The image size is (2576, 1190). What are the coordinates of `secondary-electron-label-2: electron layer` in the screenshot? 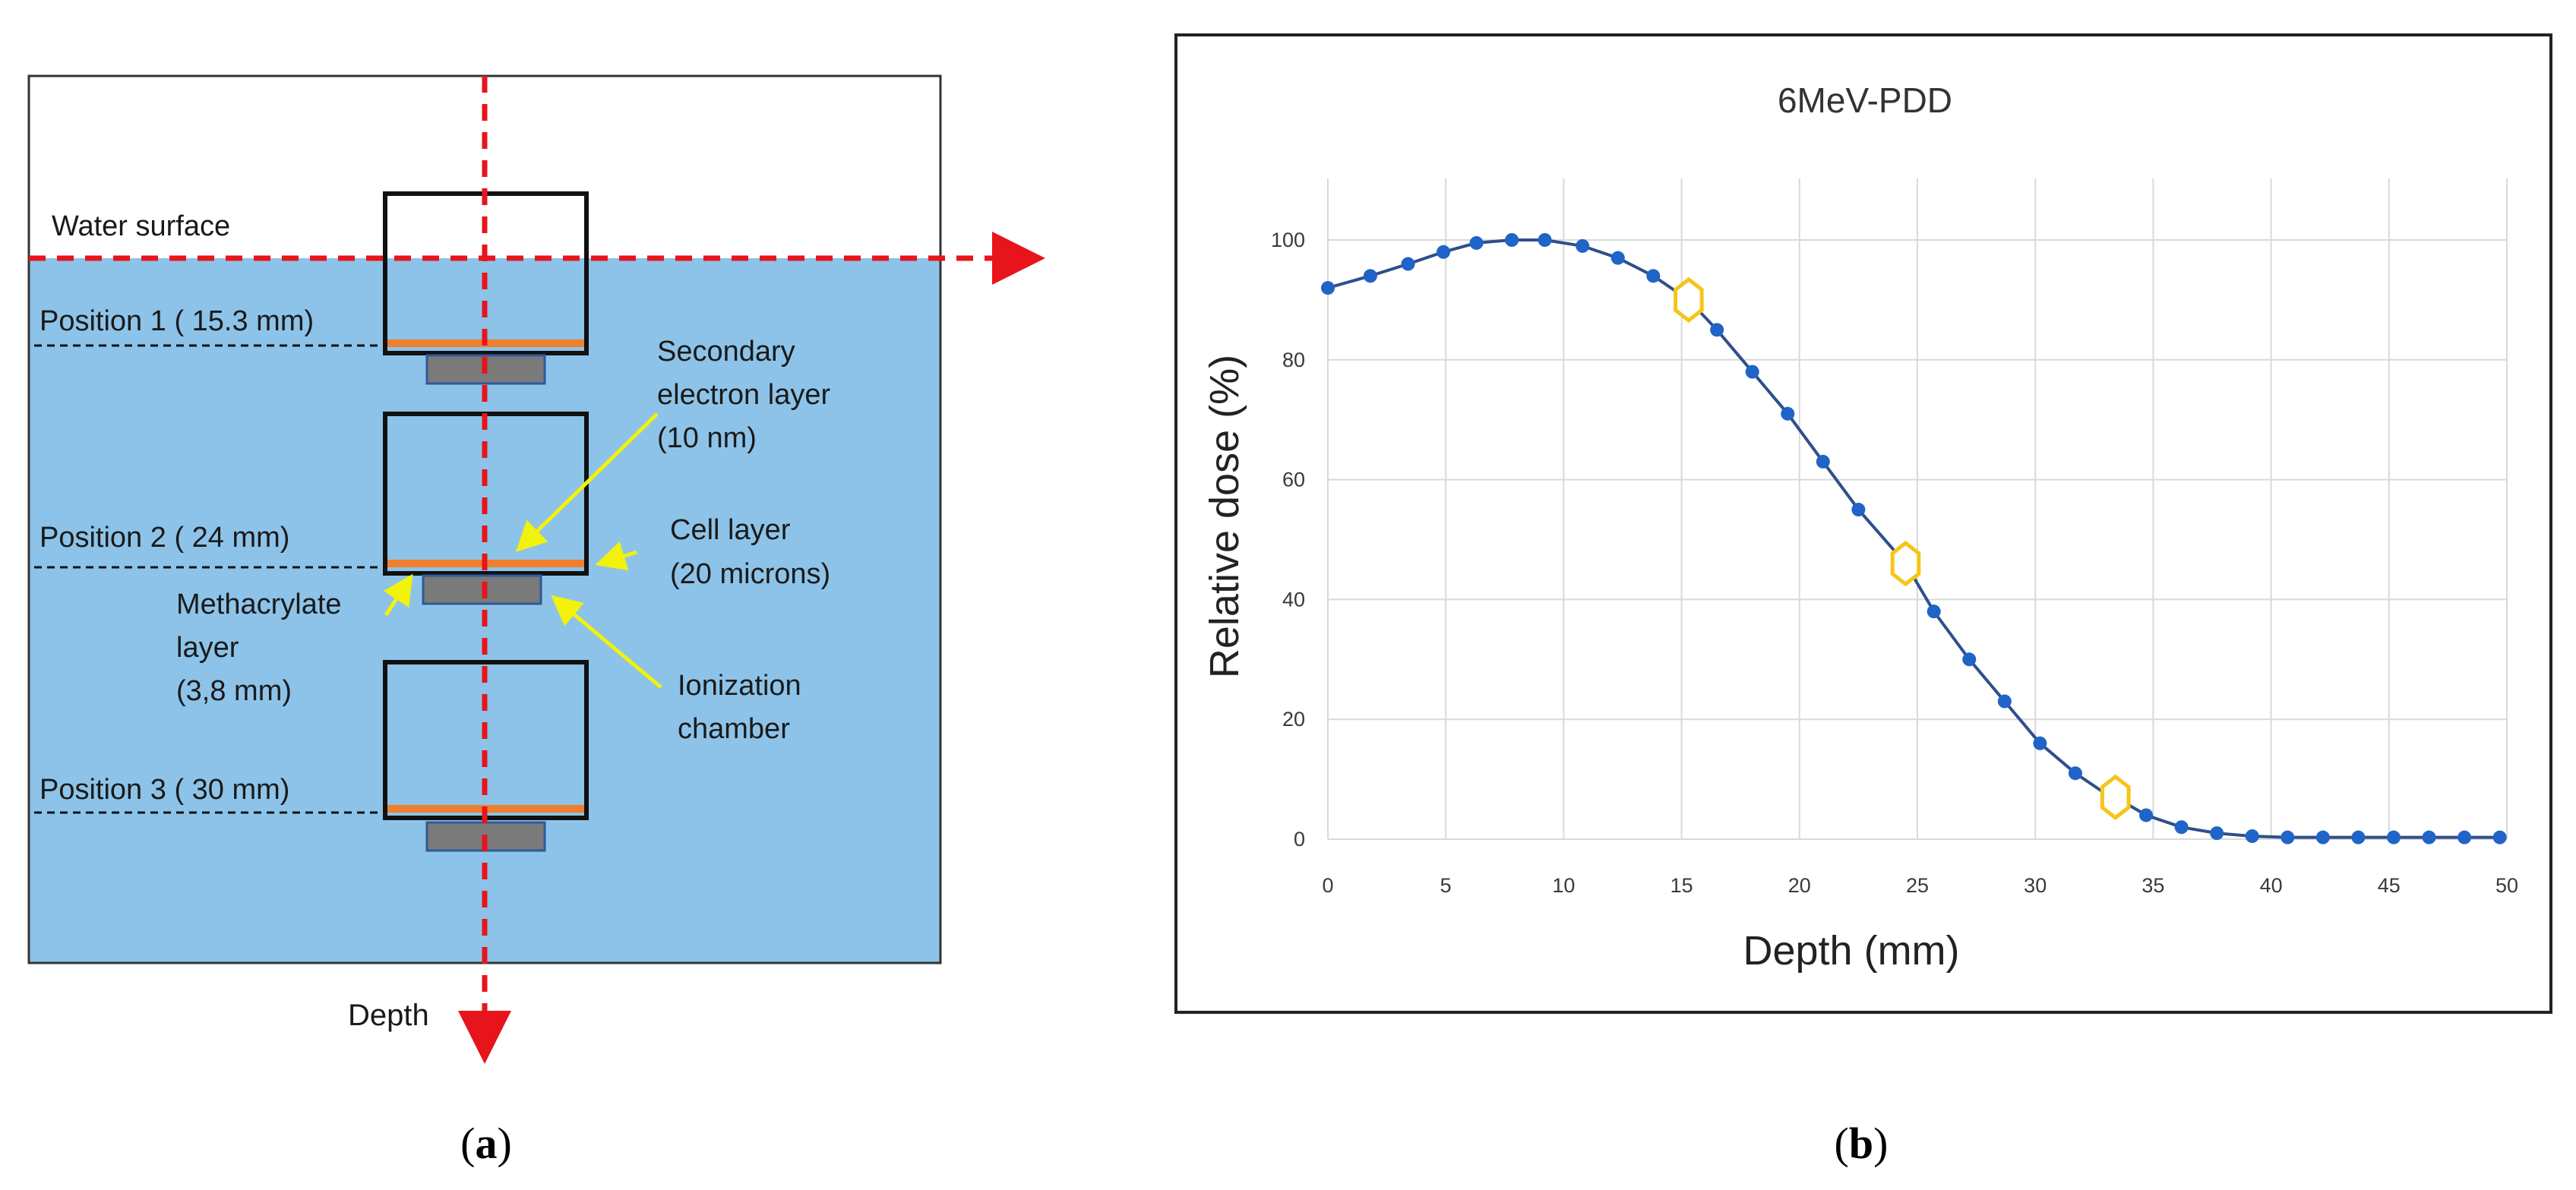 It's located at (743, 395).